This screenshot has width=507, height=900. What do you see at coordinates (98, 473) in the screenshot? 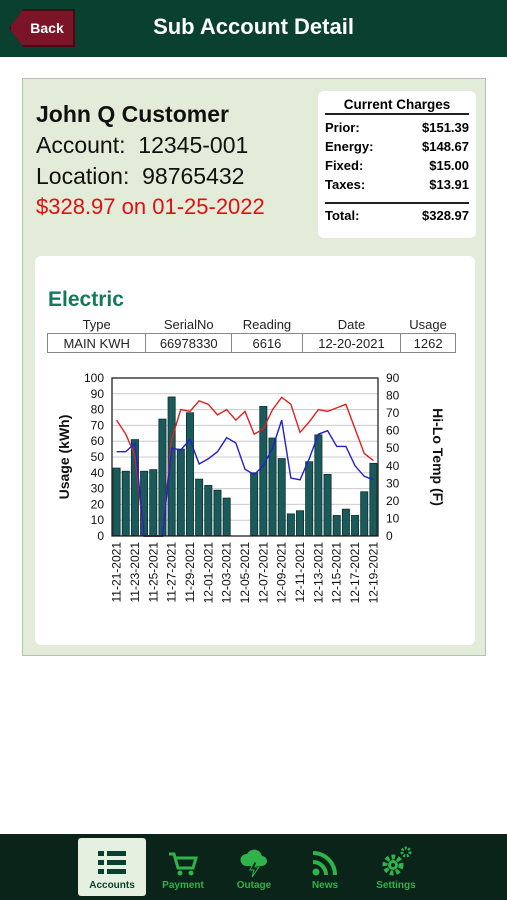
I see `y-tick-label: 40` at bounding box center [98, 473].